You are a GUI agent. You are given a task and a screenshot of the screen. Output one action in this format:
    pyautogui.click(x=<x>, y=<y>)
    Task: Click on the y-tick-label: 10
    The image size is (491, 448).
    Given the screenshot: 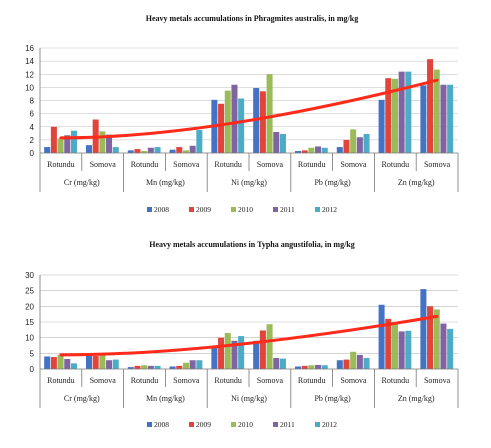 What is the action you would take?
    pyautogui.click(x=29, y=87)
    